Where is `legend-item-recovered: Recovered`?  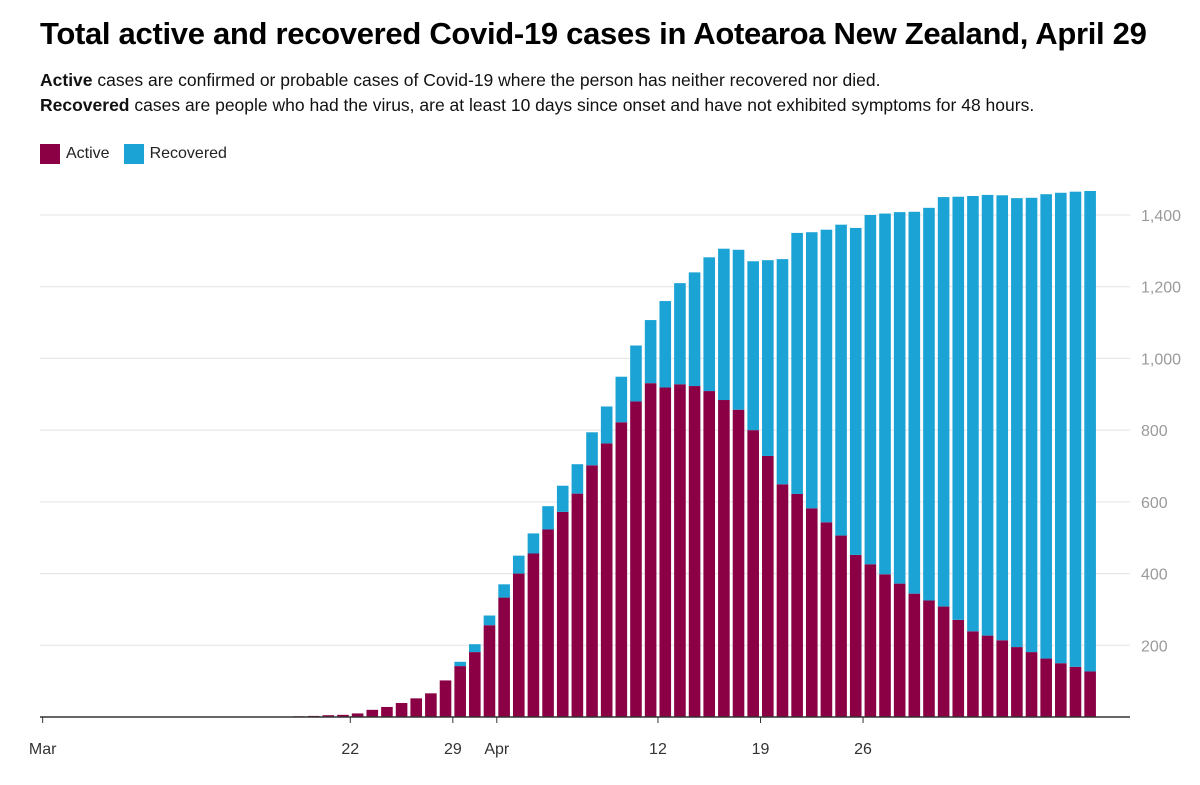 legend-item-recovered: Recovered is located at coordinates (175, 154).